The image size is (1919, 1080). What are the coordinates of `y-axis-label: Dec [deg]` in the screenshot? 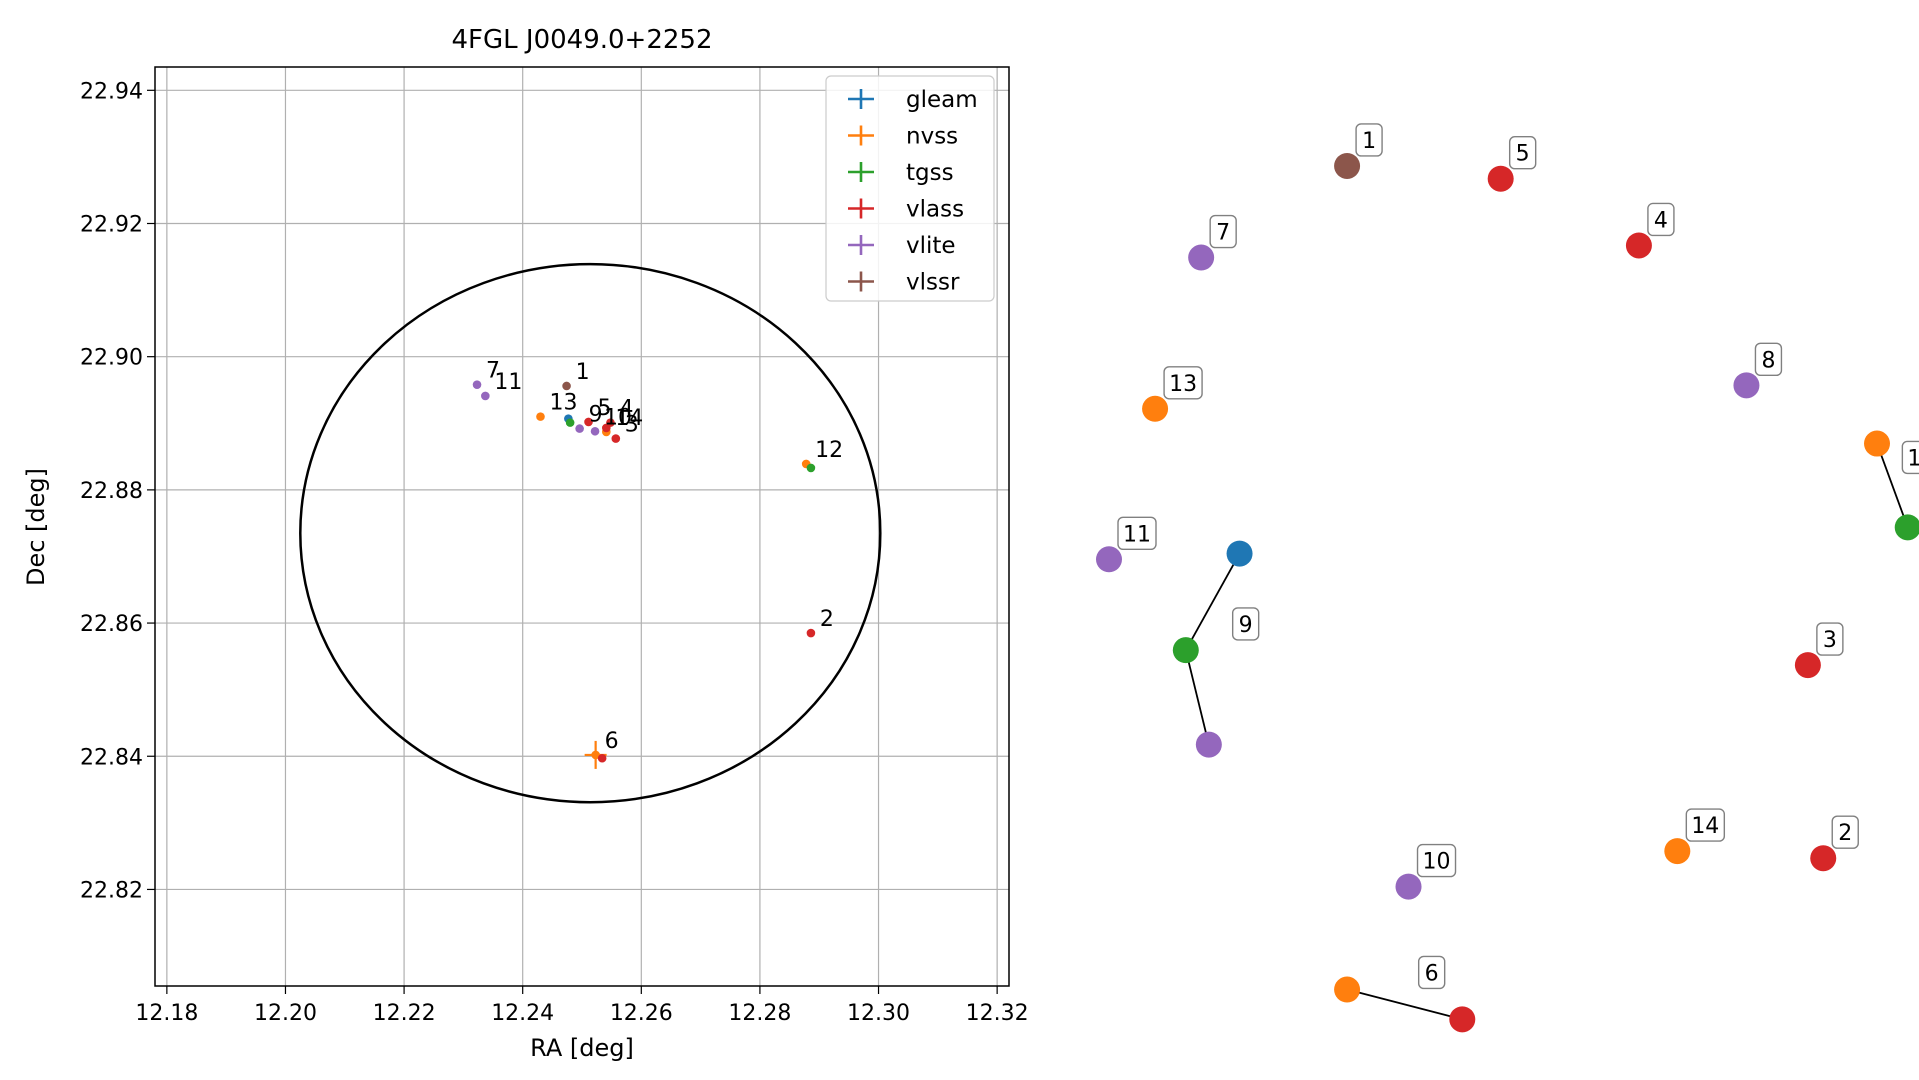 It's located at (36, 527).